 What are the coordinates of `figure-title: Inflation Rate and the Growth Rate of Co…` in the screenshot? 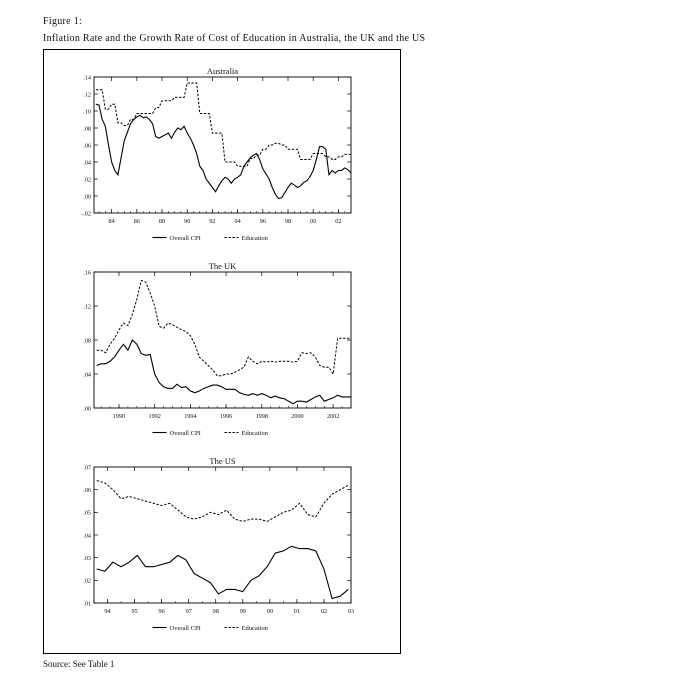 It's located at (234, 38).